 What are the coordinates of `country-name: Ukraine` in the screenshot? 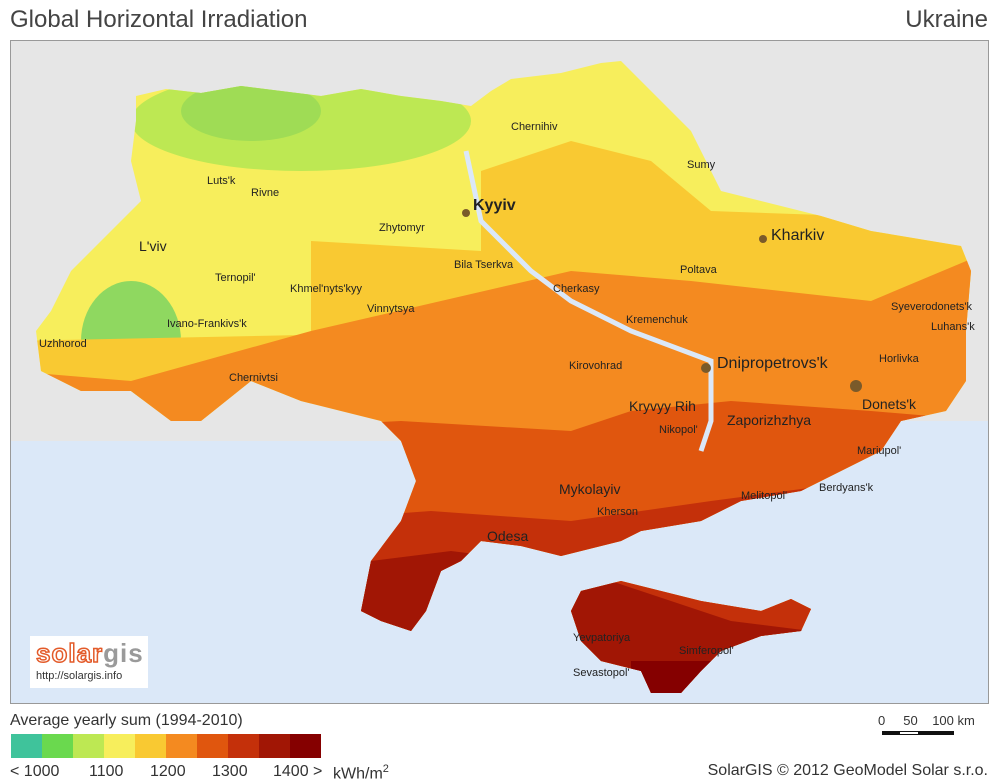 It's located at (946, 19).